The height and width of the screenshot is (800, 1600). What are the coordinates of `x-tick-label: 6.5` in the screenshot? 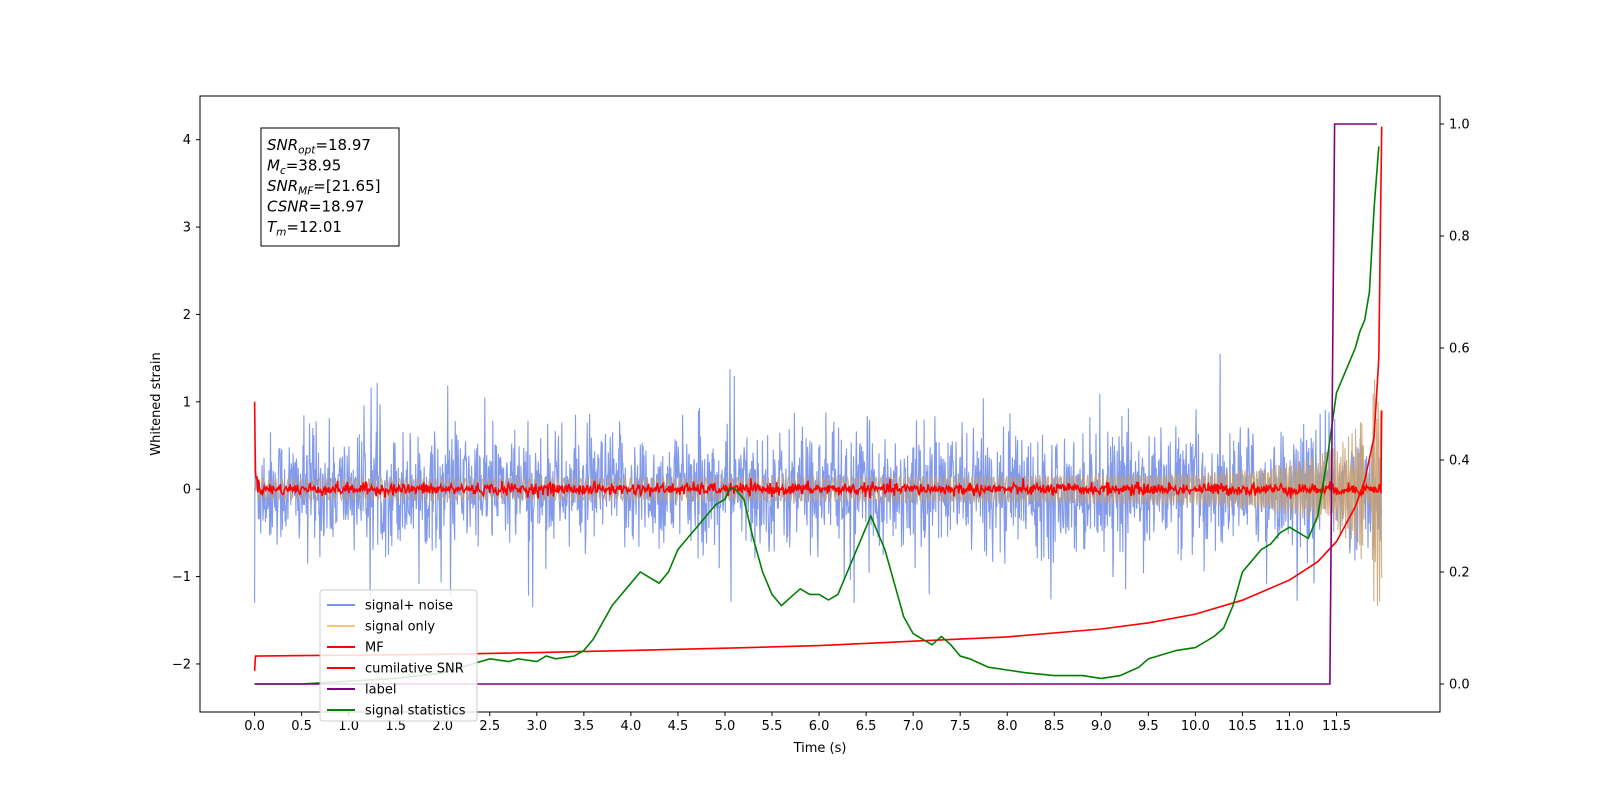 It's located at (866, 726).